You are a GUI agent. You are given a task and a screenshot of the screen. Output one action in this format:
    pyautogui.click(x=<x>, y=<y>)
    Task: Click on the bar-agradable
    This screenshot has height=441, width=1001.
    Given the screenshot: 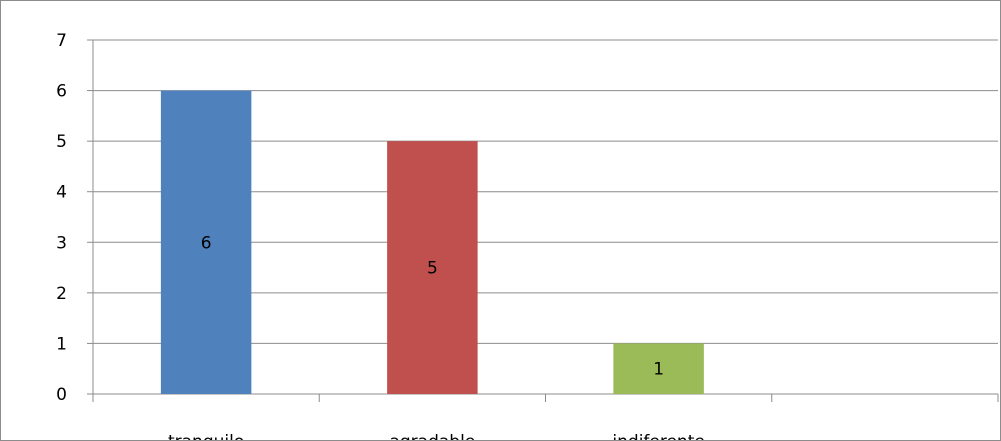 What is the action you would take?
    pyautogui.click(x=432, y=267)
    